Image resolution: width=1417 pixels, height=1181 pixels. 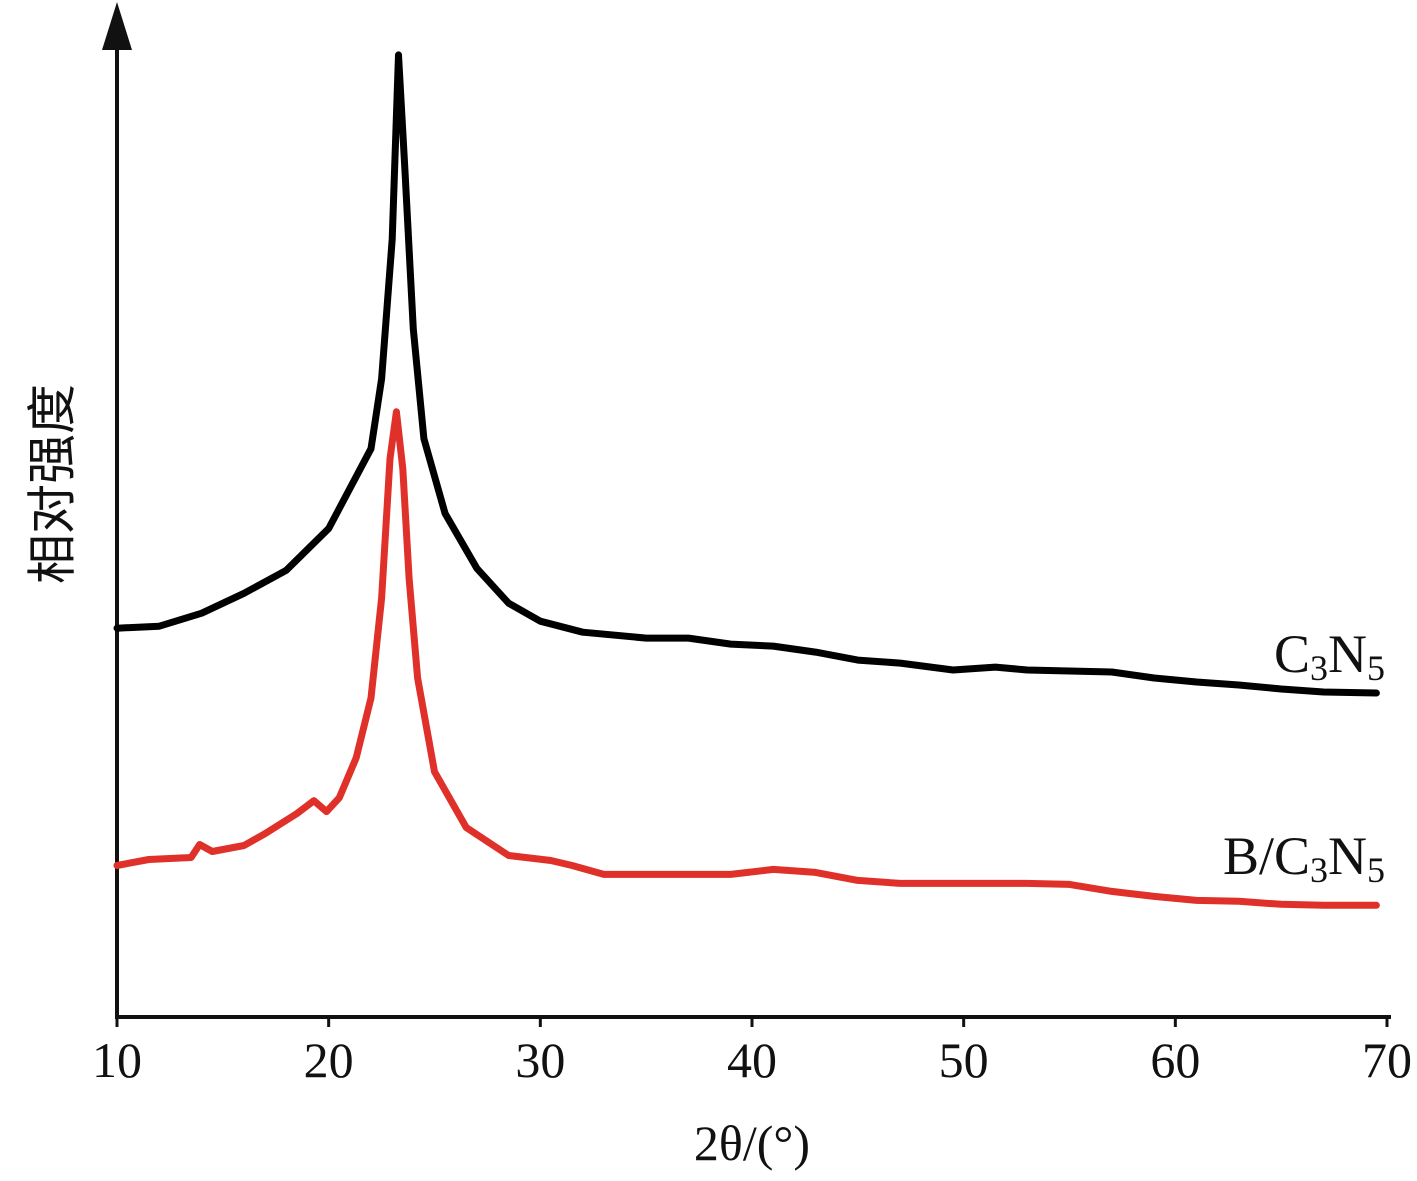 What do you see at coordinates (1376, 870) in the screenshot?
I see `series-label-b-c3n5-sub2: 5` at bounding box center [1376, 870].